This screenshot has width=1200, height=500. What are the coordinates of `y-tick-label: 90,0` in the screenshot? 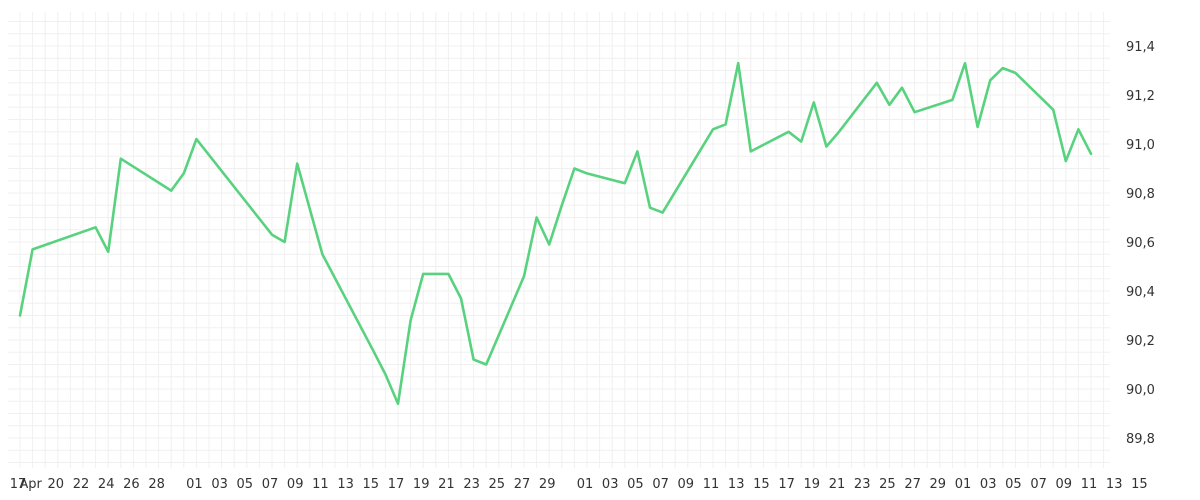 It's located at (1140, 390).